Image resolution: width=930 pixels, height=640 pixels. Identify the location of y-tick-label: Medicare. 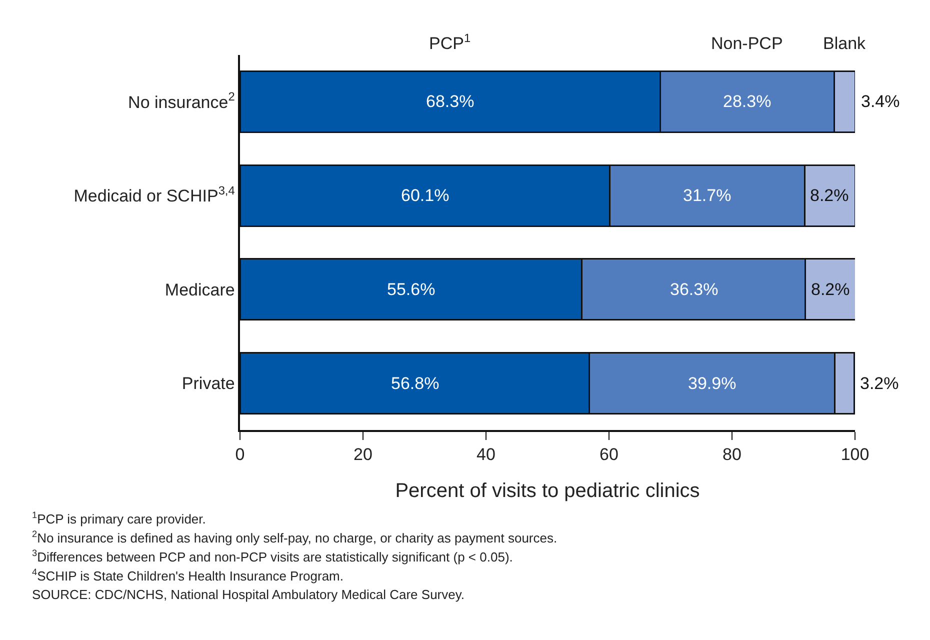
(199, 290).